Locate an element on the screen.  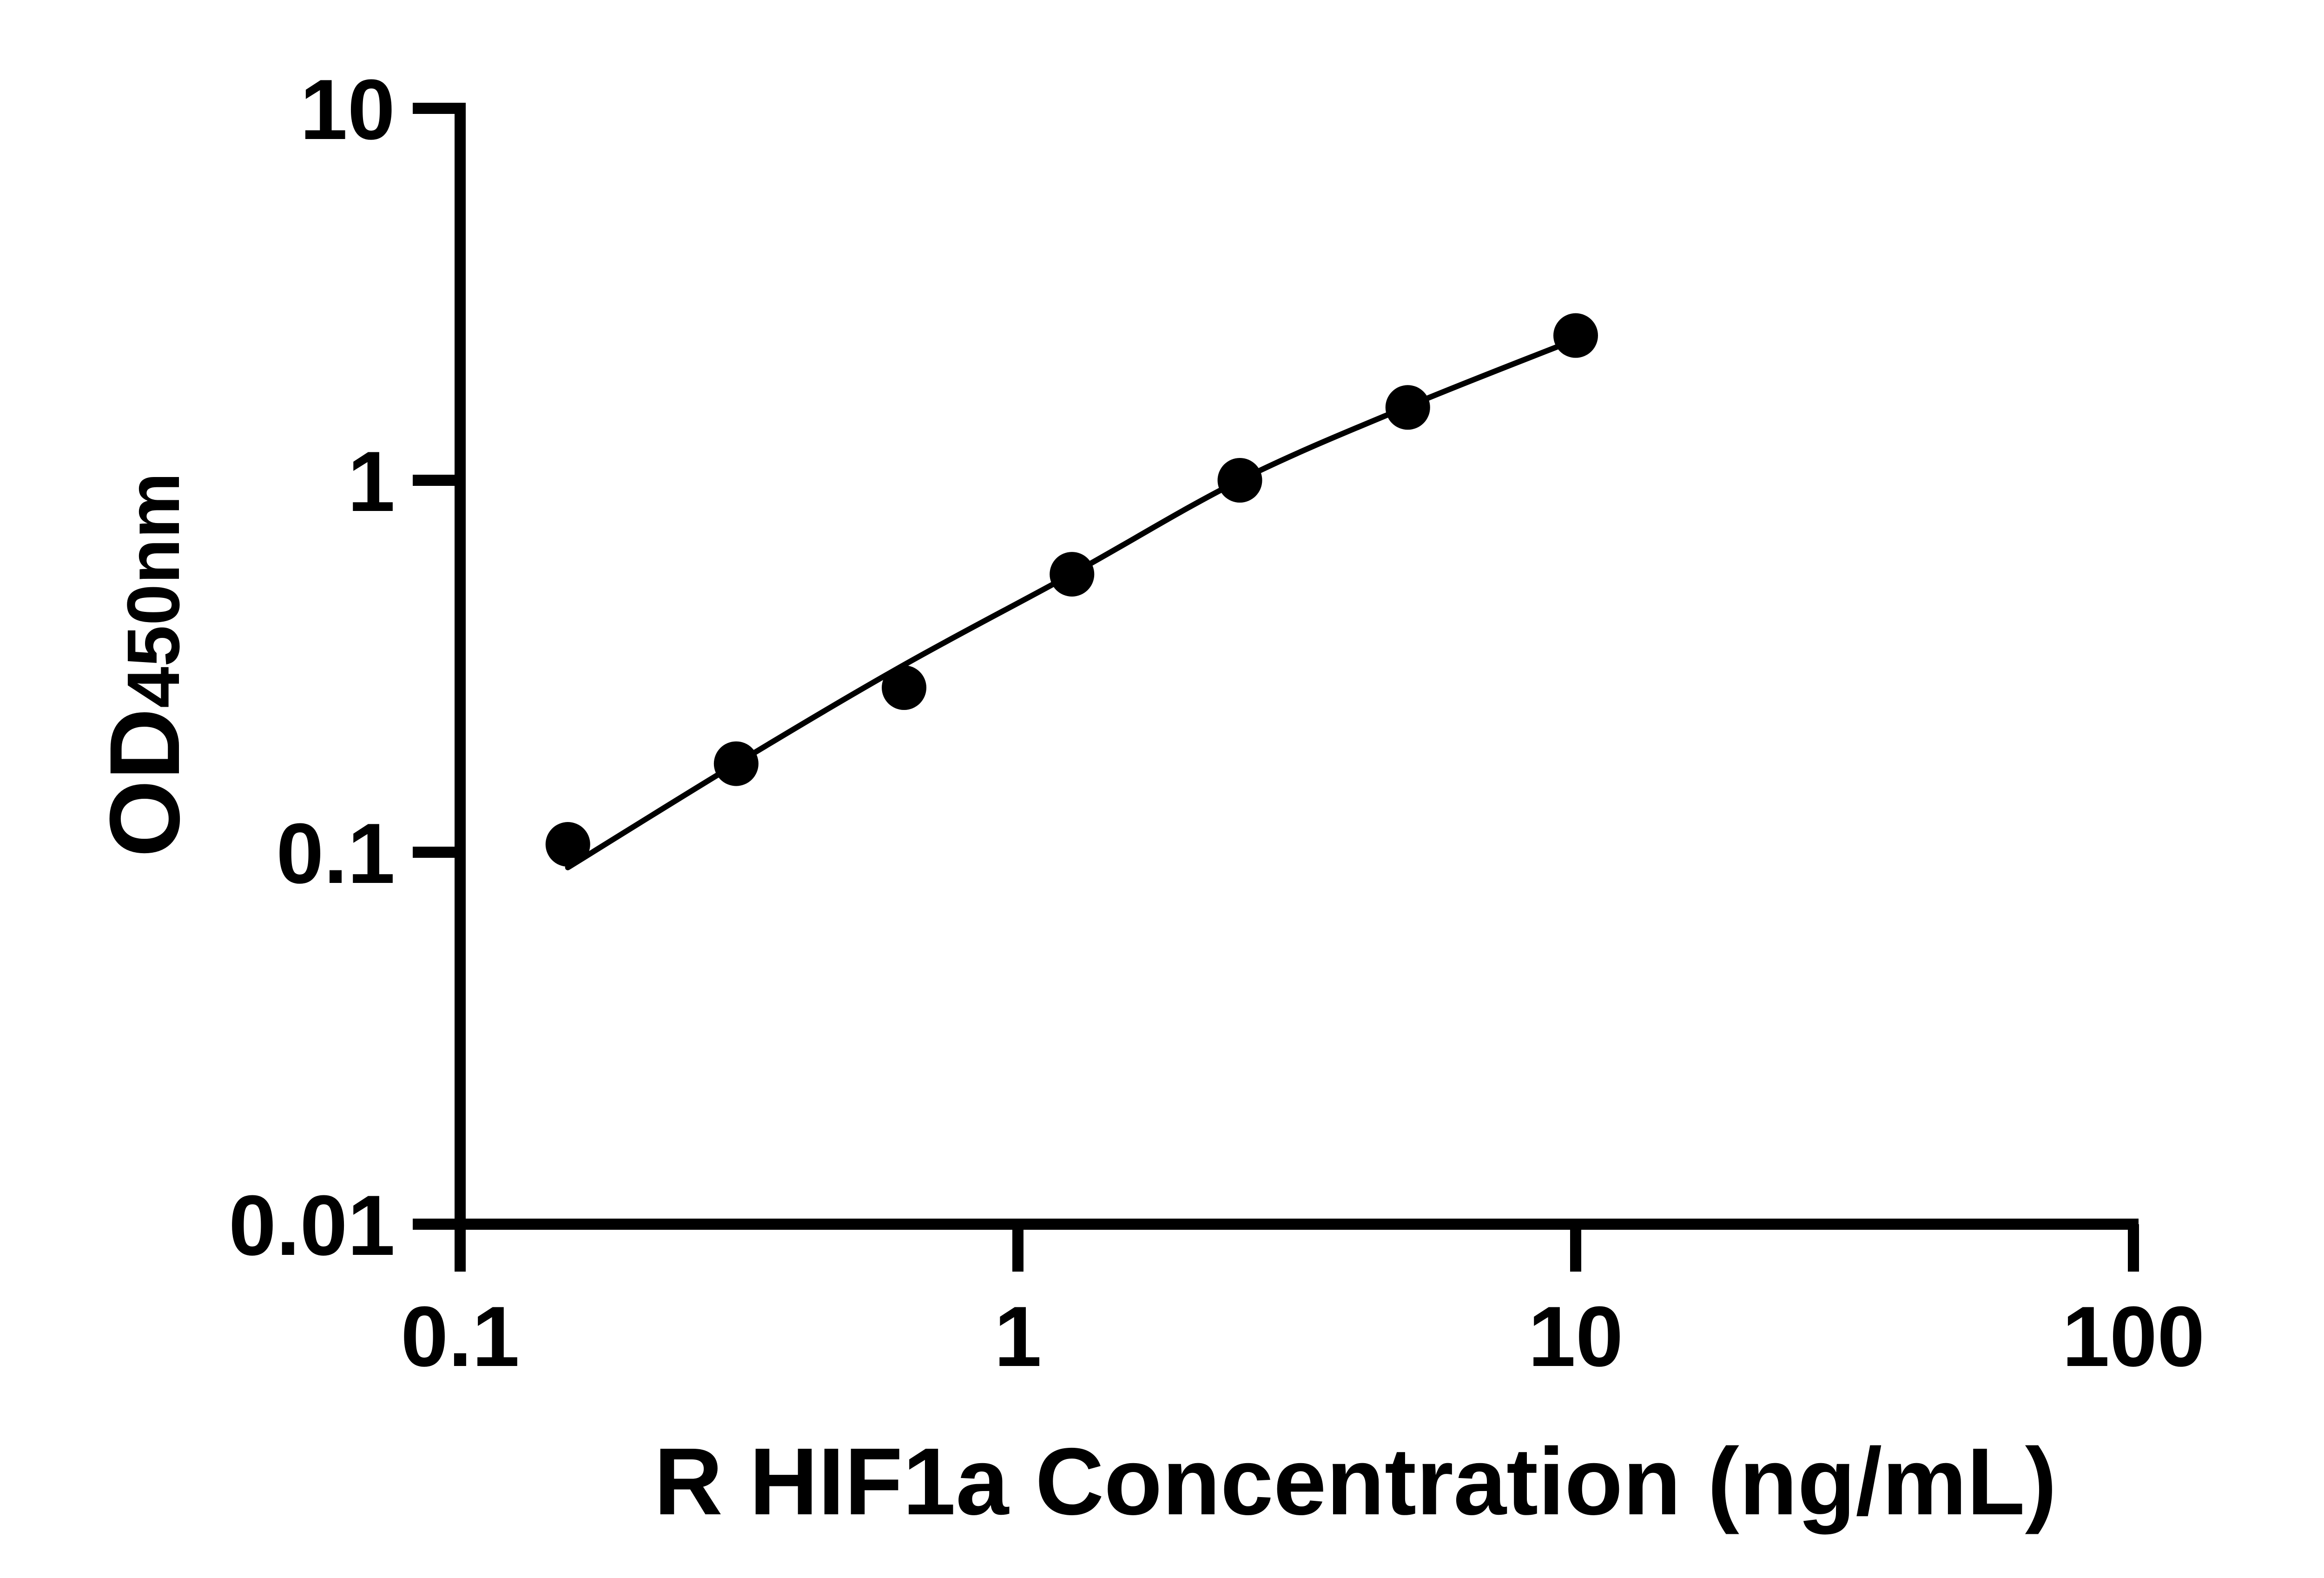
x-axis-ticks: 0.1 1 10 100 is located at coordinates (1303, 1304).